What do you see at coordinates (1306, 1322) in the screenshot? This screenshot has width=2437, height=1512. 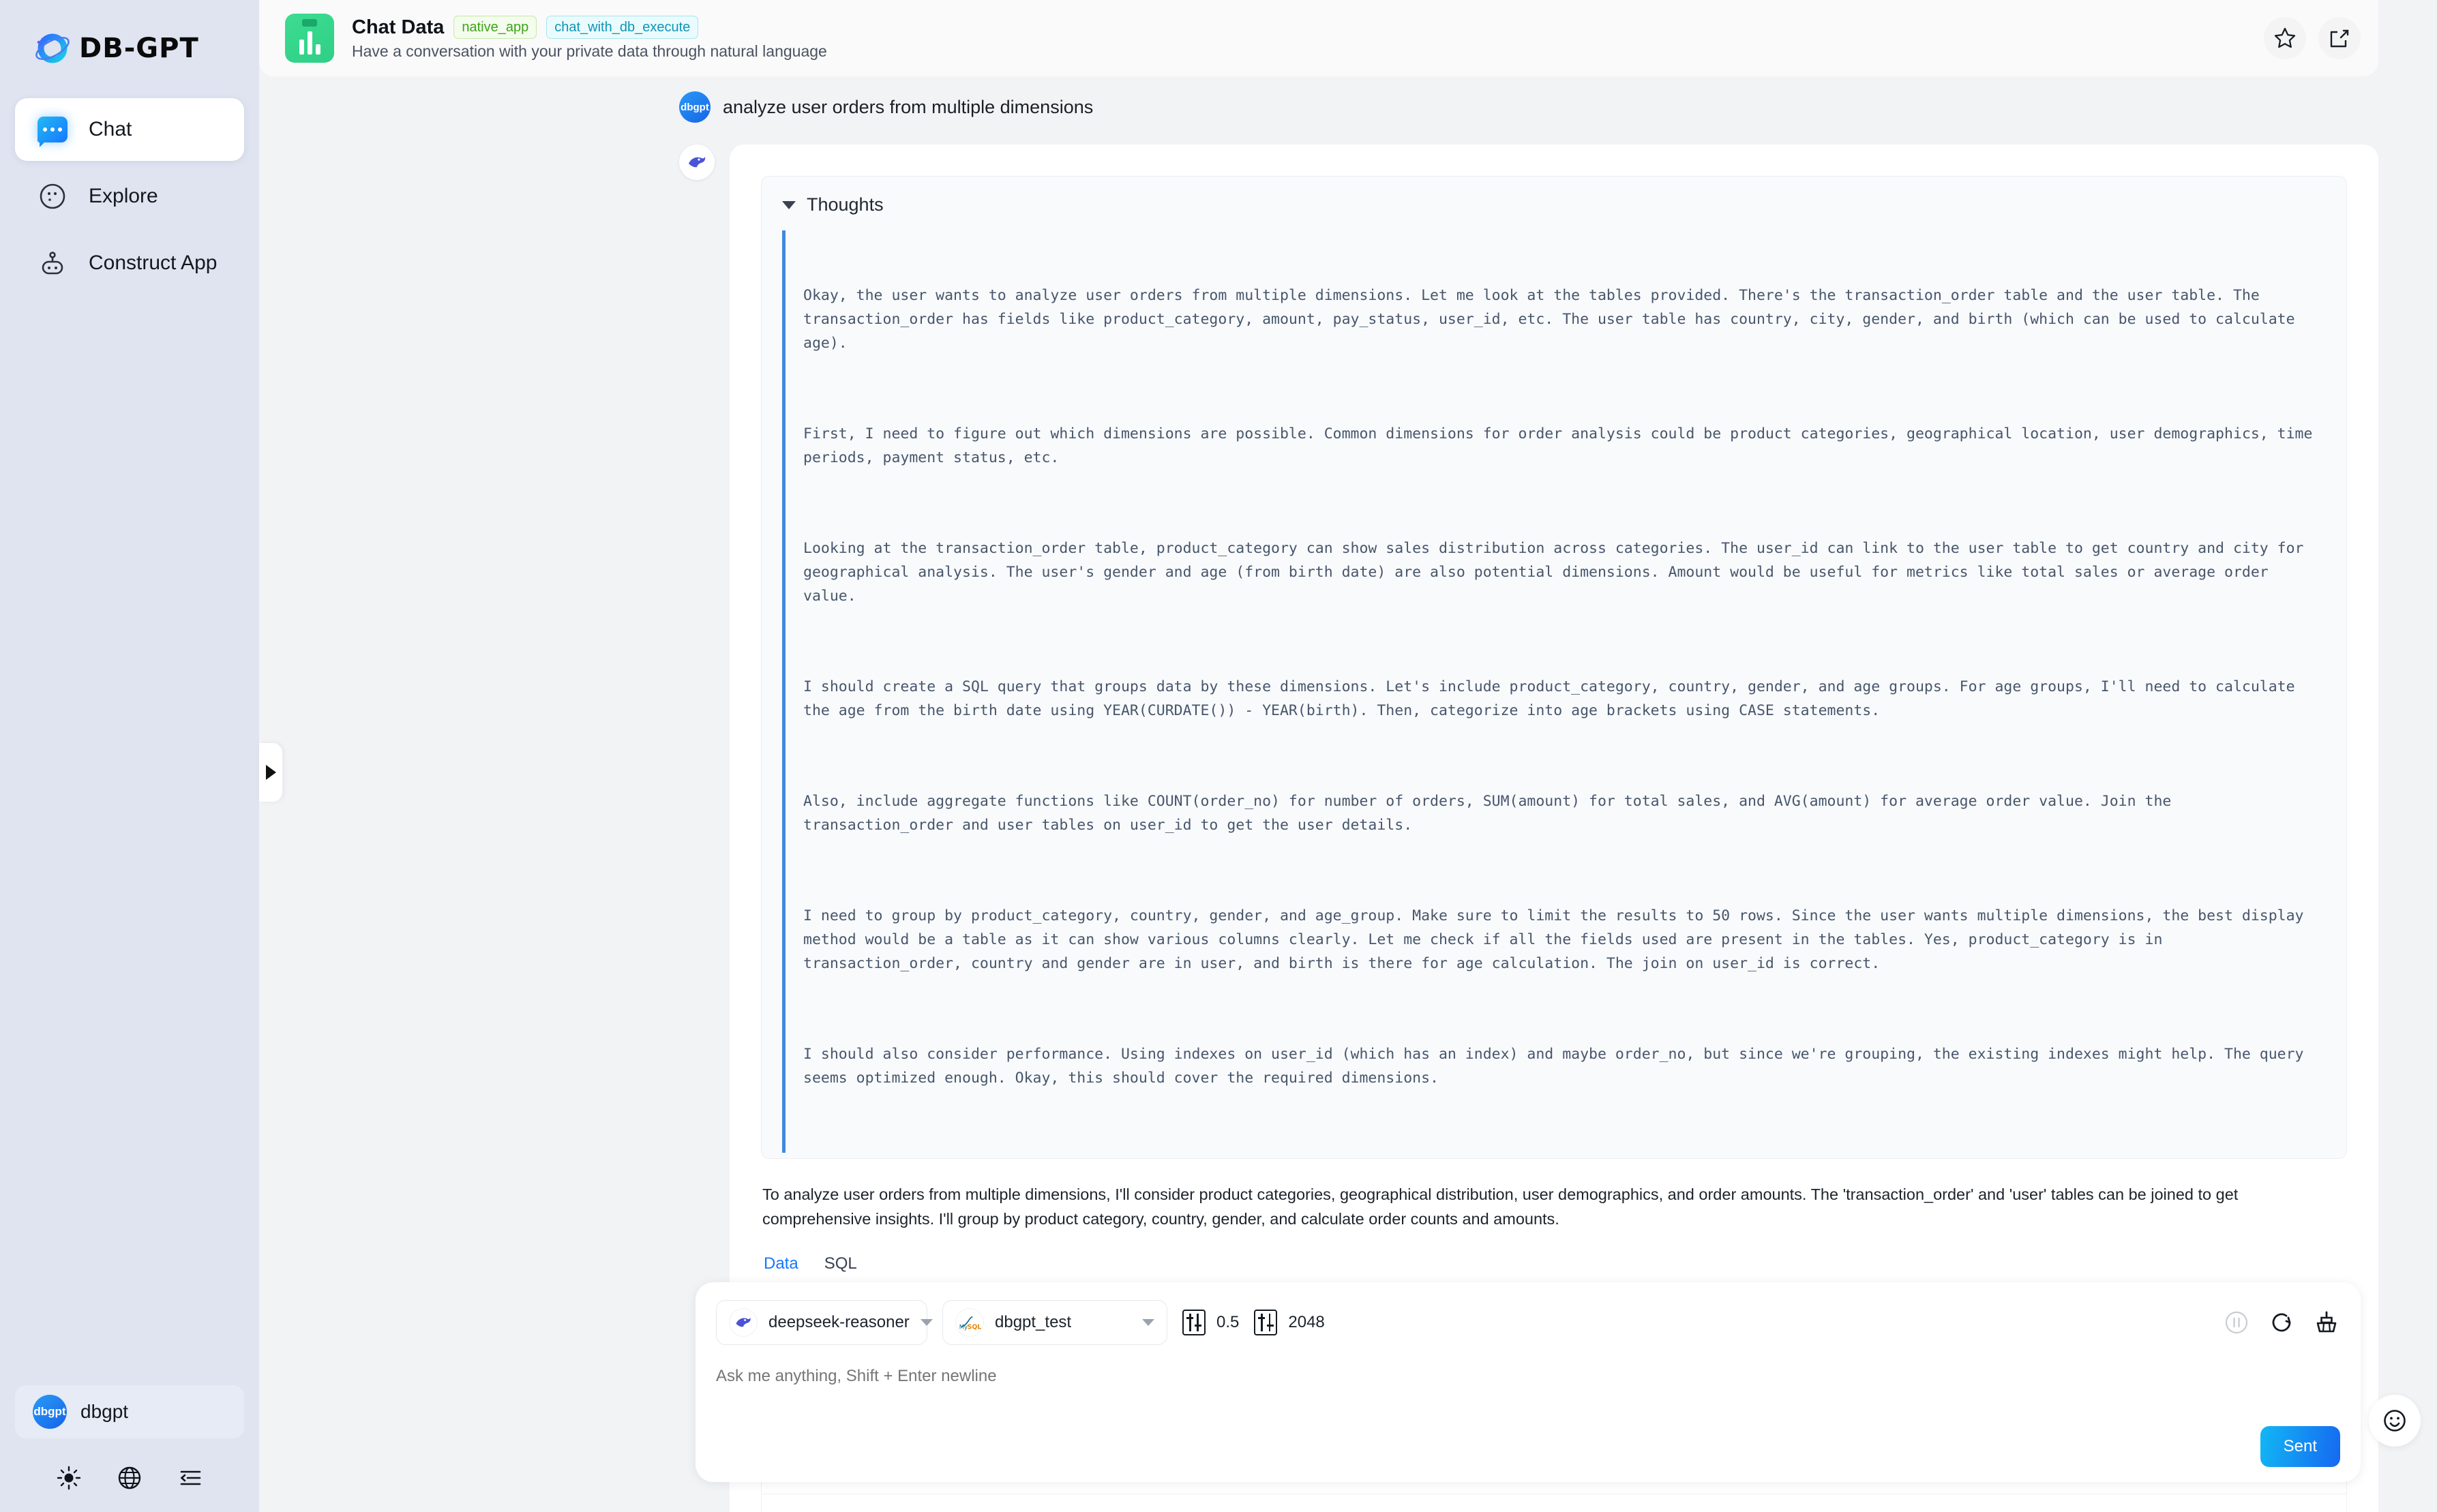 I see `max-tokens-value: 2048` at bounding box center [1306, 1322].